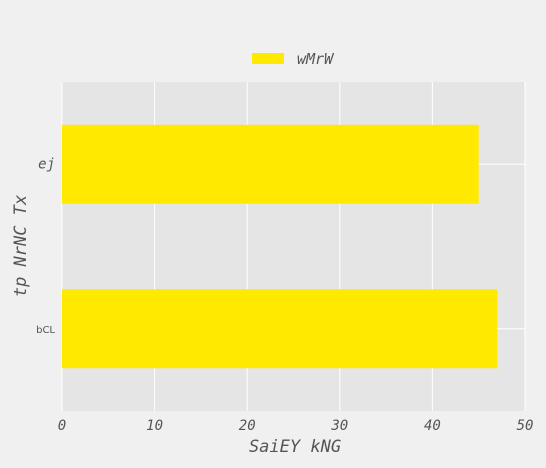 The image size is (546, 468). I want to click on y-tick-label: bCL, so click(45, 330).